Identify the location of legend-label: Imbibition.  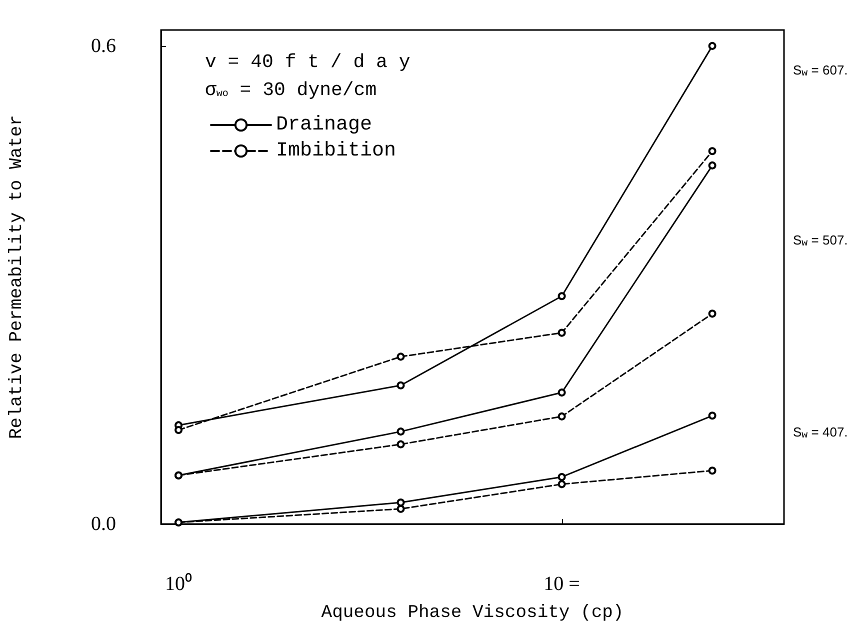
(336, 151).